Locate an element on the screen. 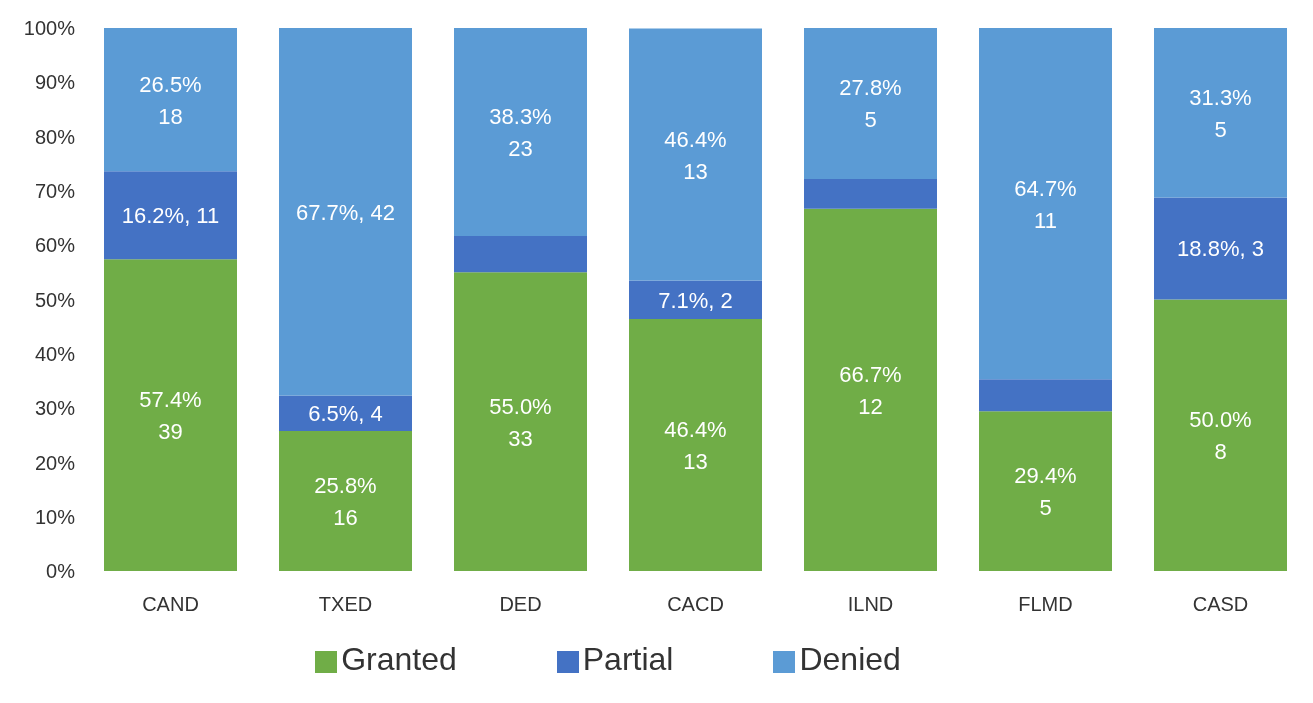 The height and width of the screenshot is (703, 1313). x-tick-label: FLMD is located at coordinates (1045, 604).